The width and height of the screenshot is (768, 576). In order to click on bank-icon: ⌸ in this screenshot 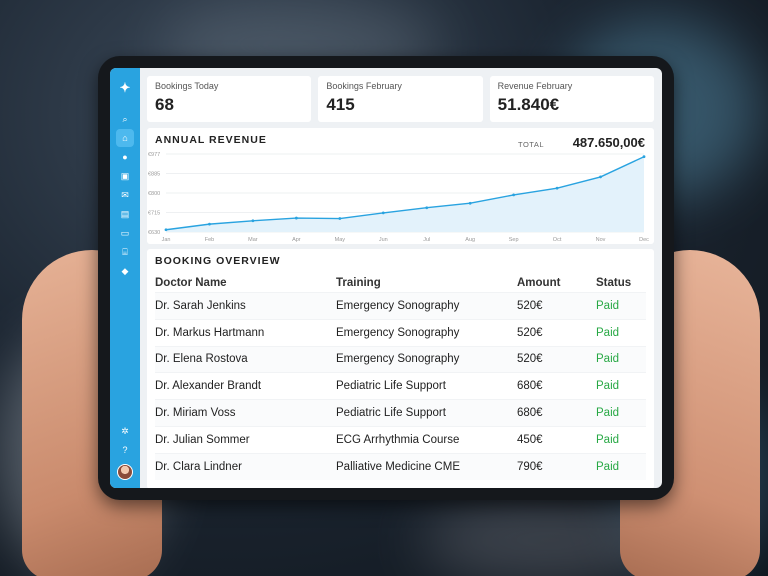, I will do `click(125, 251)`.